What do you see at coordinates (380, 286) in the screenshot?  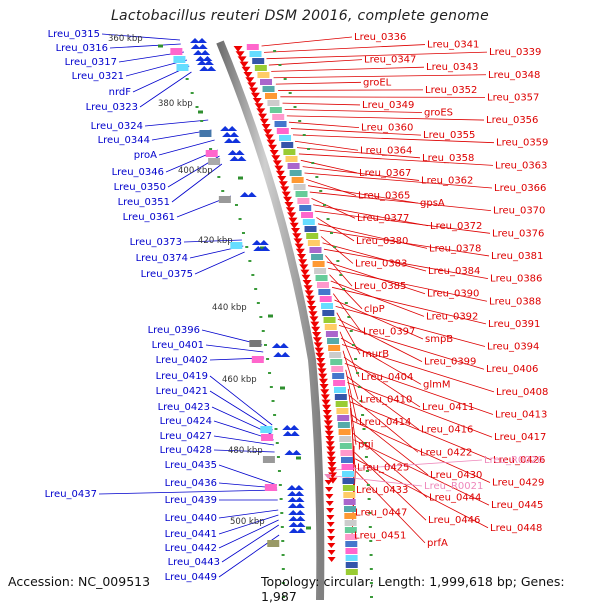 I see `gene-label: Lreu_0385` at bounding box center [380, 286].